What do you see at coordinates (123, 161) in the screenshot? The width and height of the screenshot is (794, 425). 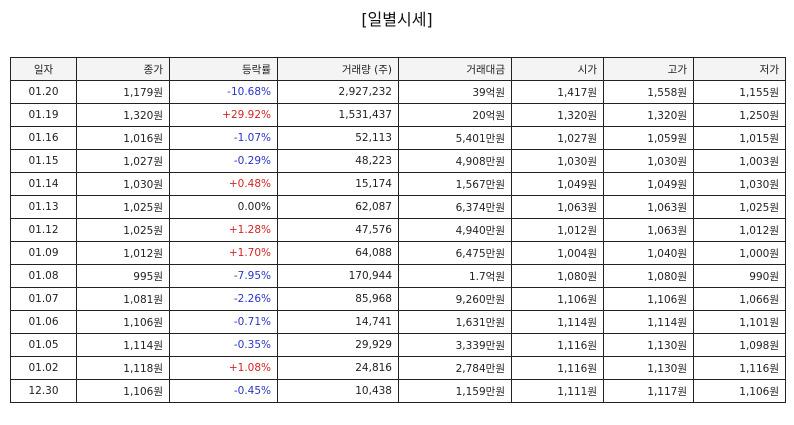 I see `cell-close: 1,027원` at bounding box center [123, 161].